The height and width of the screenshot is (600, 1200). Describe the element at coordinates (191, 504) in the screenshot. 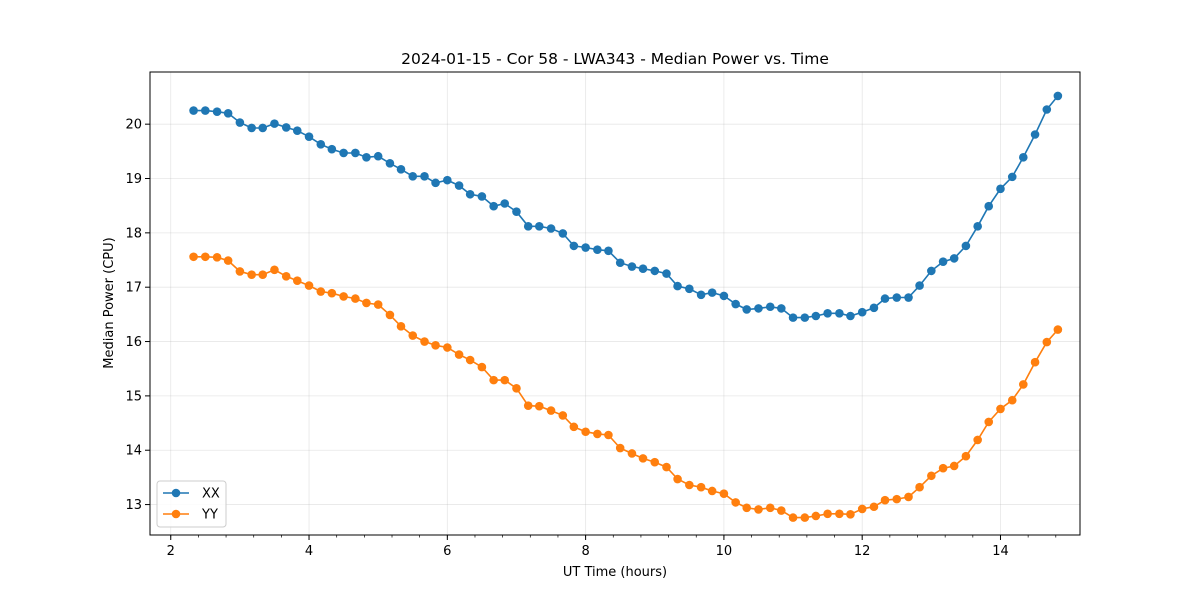

I see `legend: XX YY` at that location.